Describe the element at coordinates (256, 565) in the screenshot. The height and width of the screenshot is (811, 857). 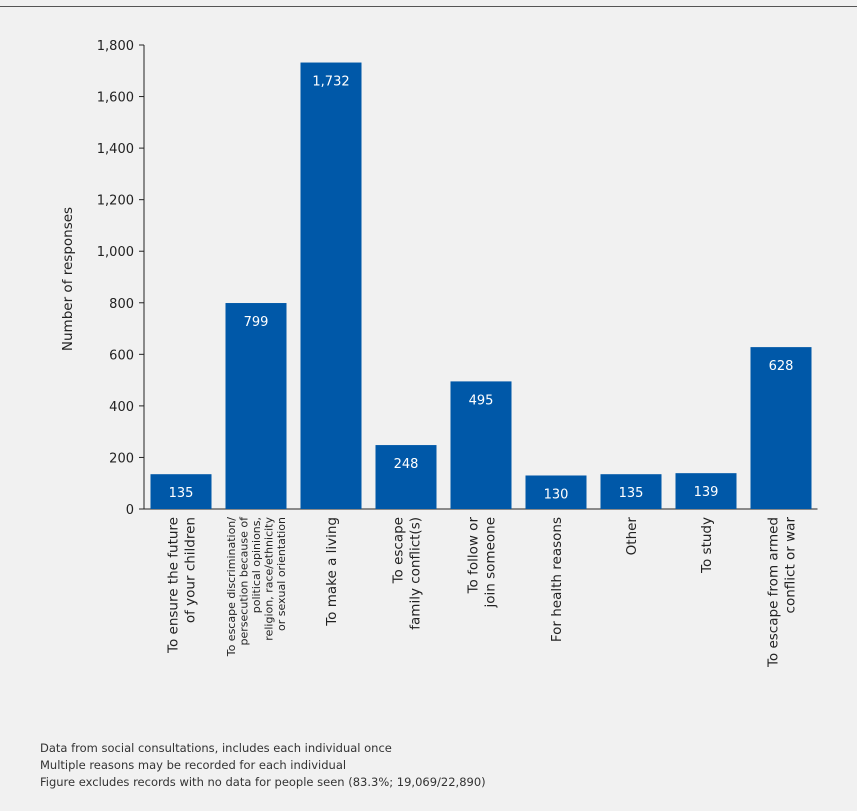
I see `x-category-label-line: political opinions,` at that location.